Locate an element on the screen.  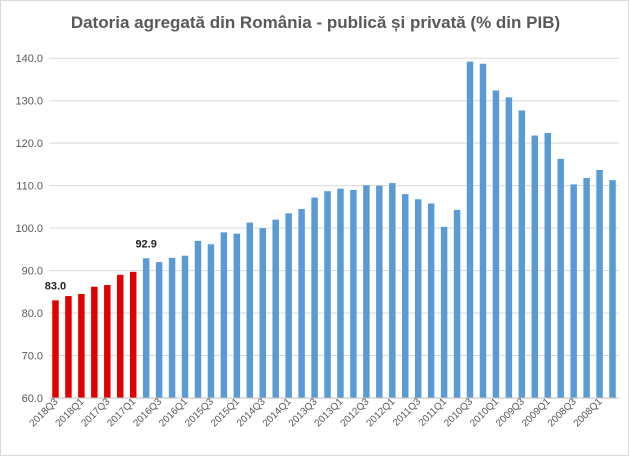
bar-2009Q4 is located at coordinates (509, 247).